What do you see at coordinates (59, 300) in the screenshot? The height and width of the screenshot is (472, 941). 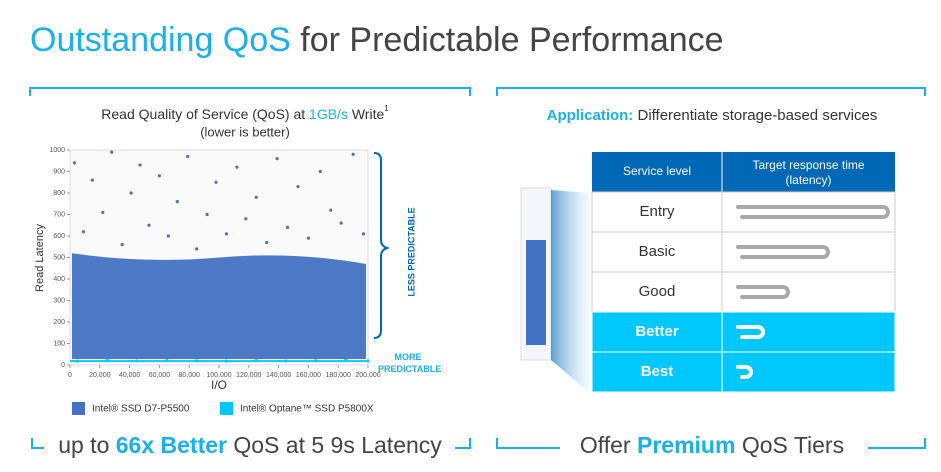 I see `y-tick-label: 300` at bounding box center [59, 300].